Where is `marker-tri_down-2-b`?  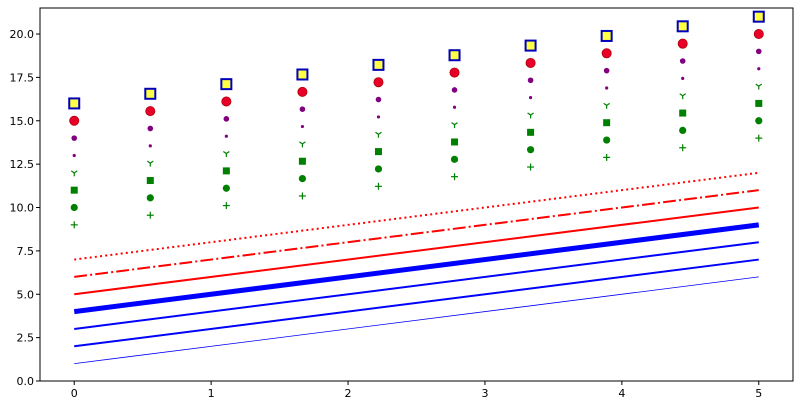 marker-tri_down-2-b is located at coordinates (148, 162).